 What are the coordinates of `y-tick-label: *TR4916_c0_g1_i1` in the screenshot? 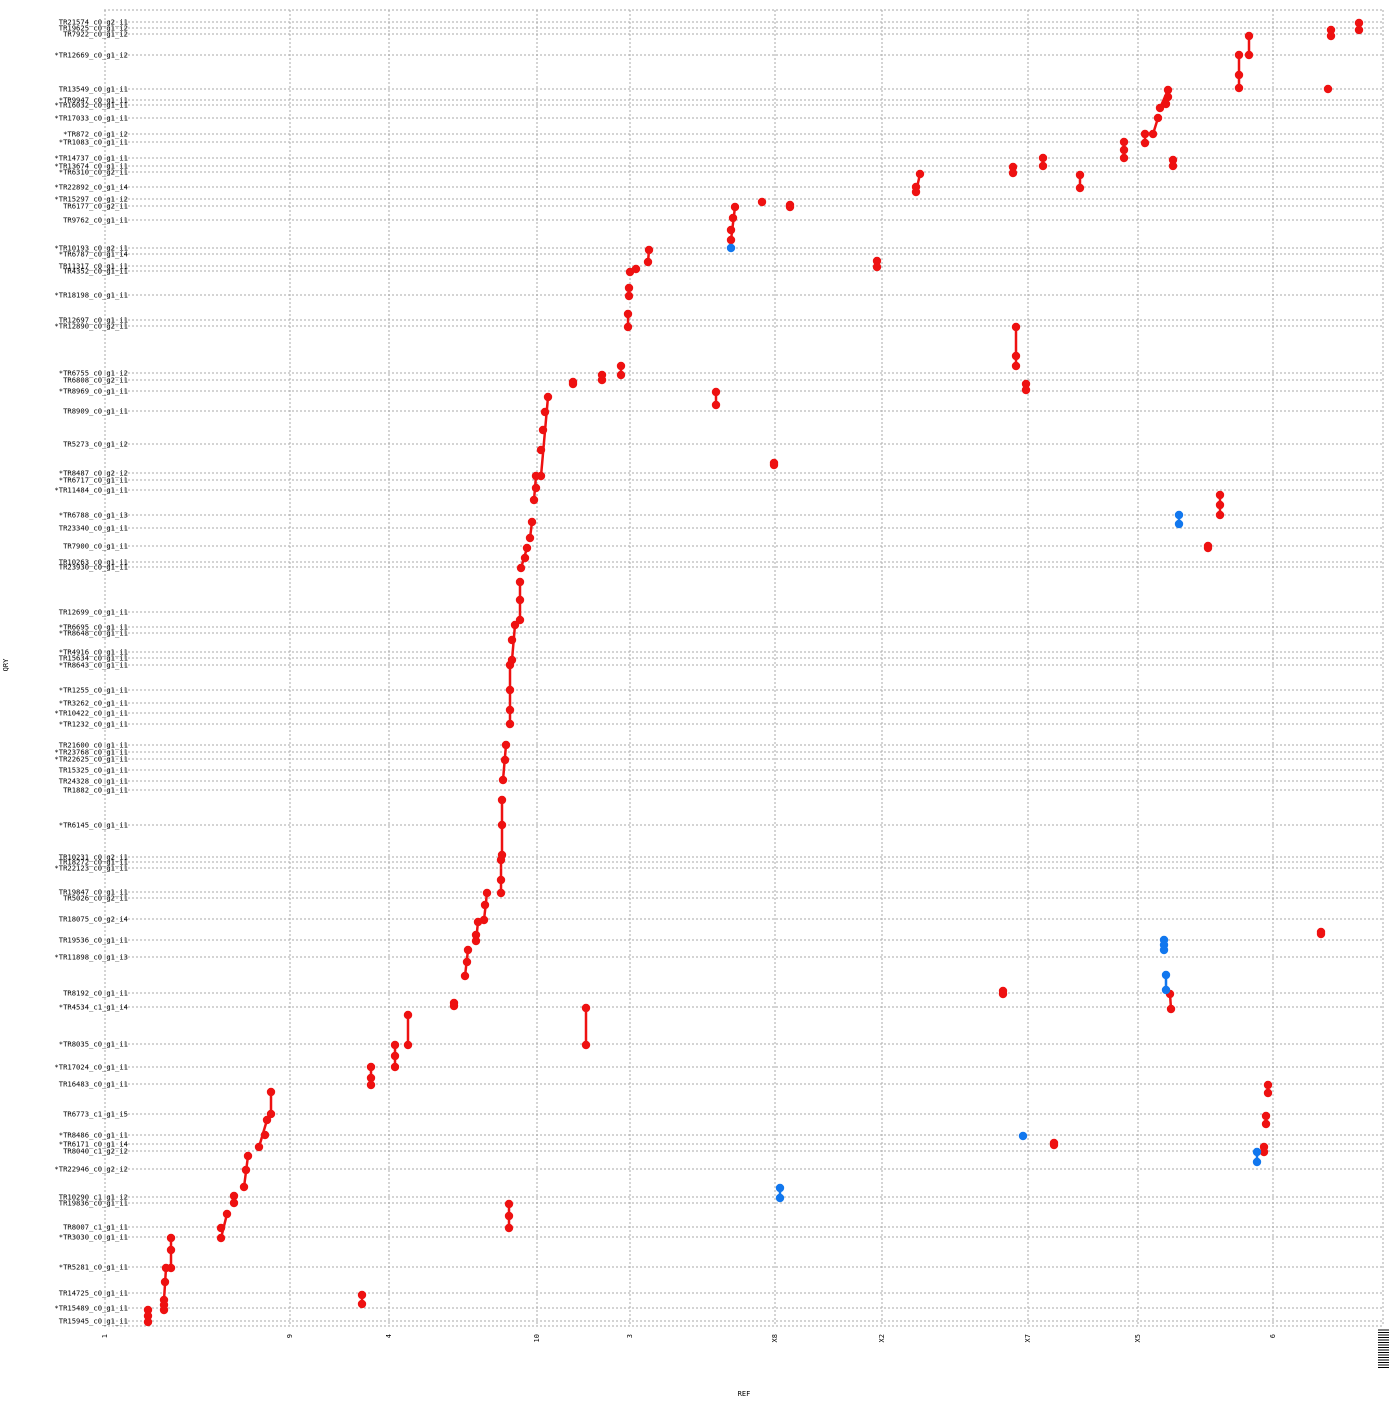 It's located at (93, 652).